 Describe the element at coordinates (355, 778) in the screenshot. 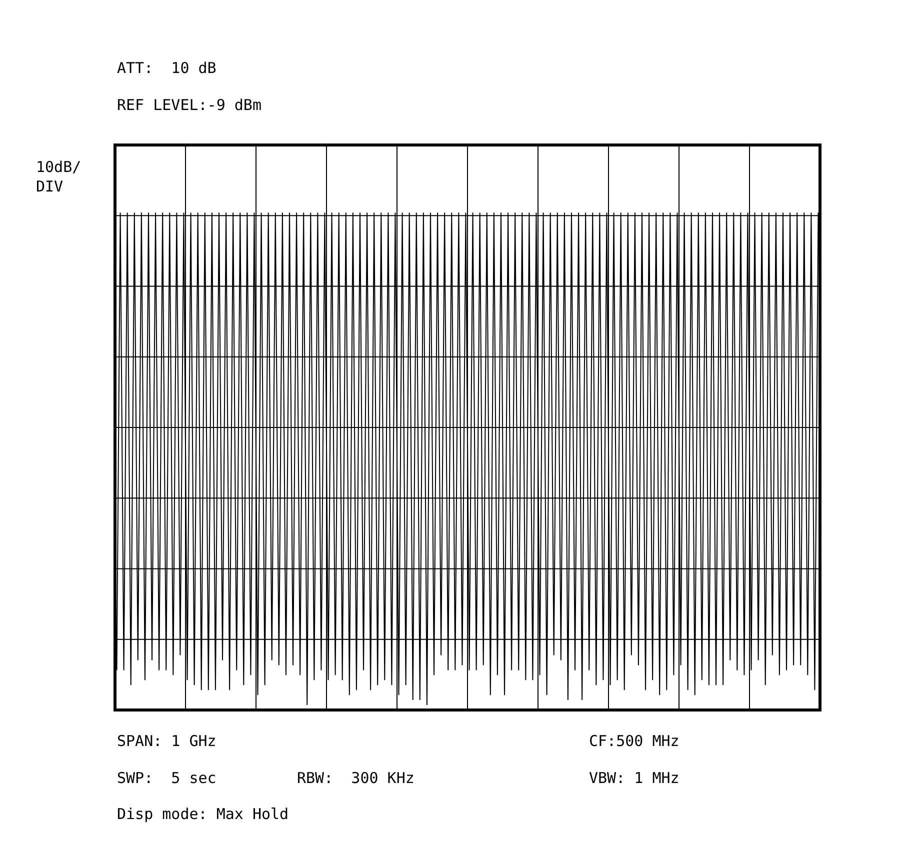

I see `text: RBW: 300 KHz` at that location.